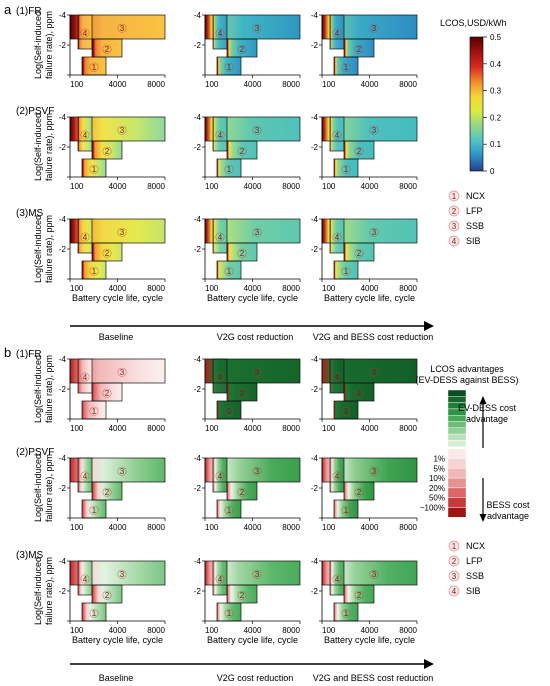  I want to click on legend-num: 4, so click(454, 591).